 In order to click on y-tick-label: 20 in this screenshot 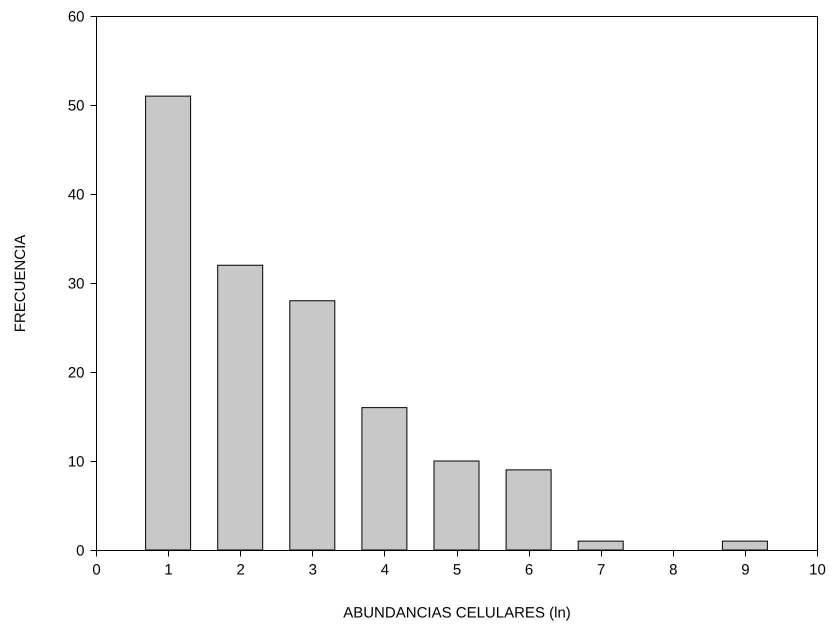, I will do `click(76, 373)`.